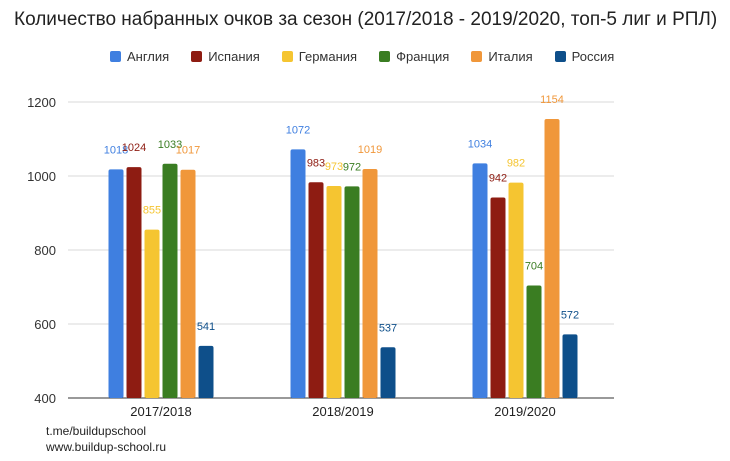 The width and height of the screenshot is (730, 461). I want to click on data-label: 983, so click(316, 163).